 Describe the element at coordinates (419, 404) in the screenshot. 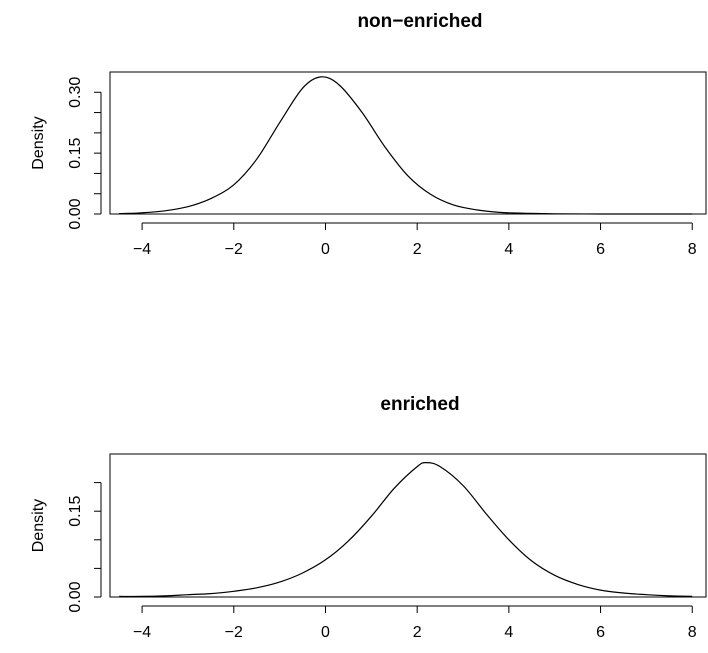

I see `chart-title: enriched` at that location.